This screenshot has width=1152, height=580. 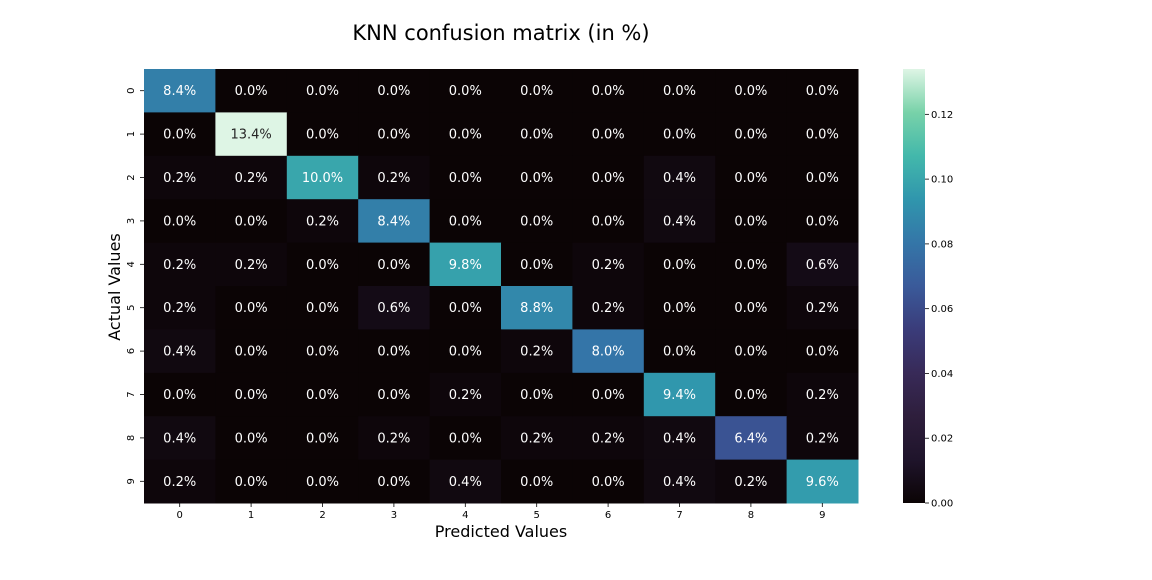 What do you see at coordinates (393, 395) in the screenshot?
I see `cell-annotation-7-3: 0.0%` at bounding box center [393, 395].